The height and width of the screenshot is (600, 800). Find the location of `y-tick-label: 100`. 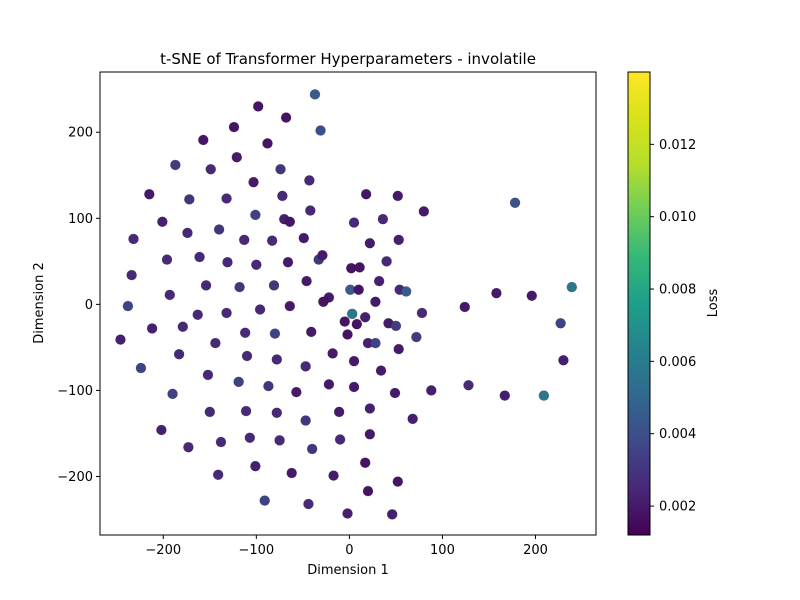

y-tick-label: 100 is located at coordinates (80, 219).